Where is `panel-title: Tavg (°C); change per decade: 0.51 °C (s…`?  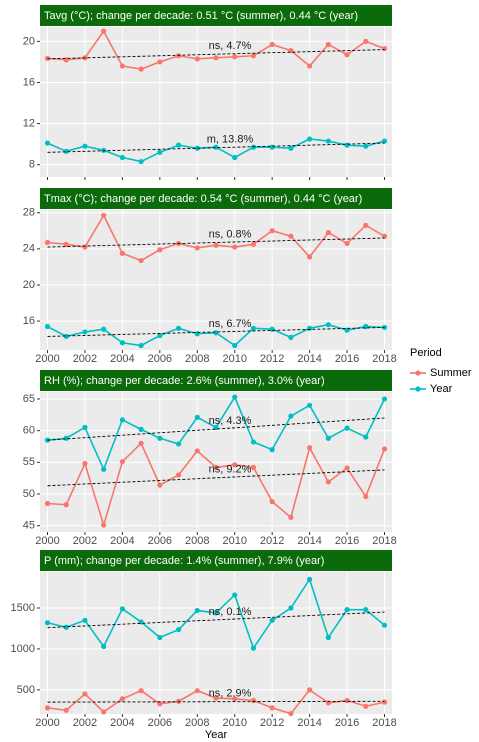 panel-title: Tavg (°C); change per decade: 0.51 °C (s… is located at coordinates (201, 16).